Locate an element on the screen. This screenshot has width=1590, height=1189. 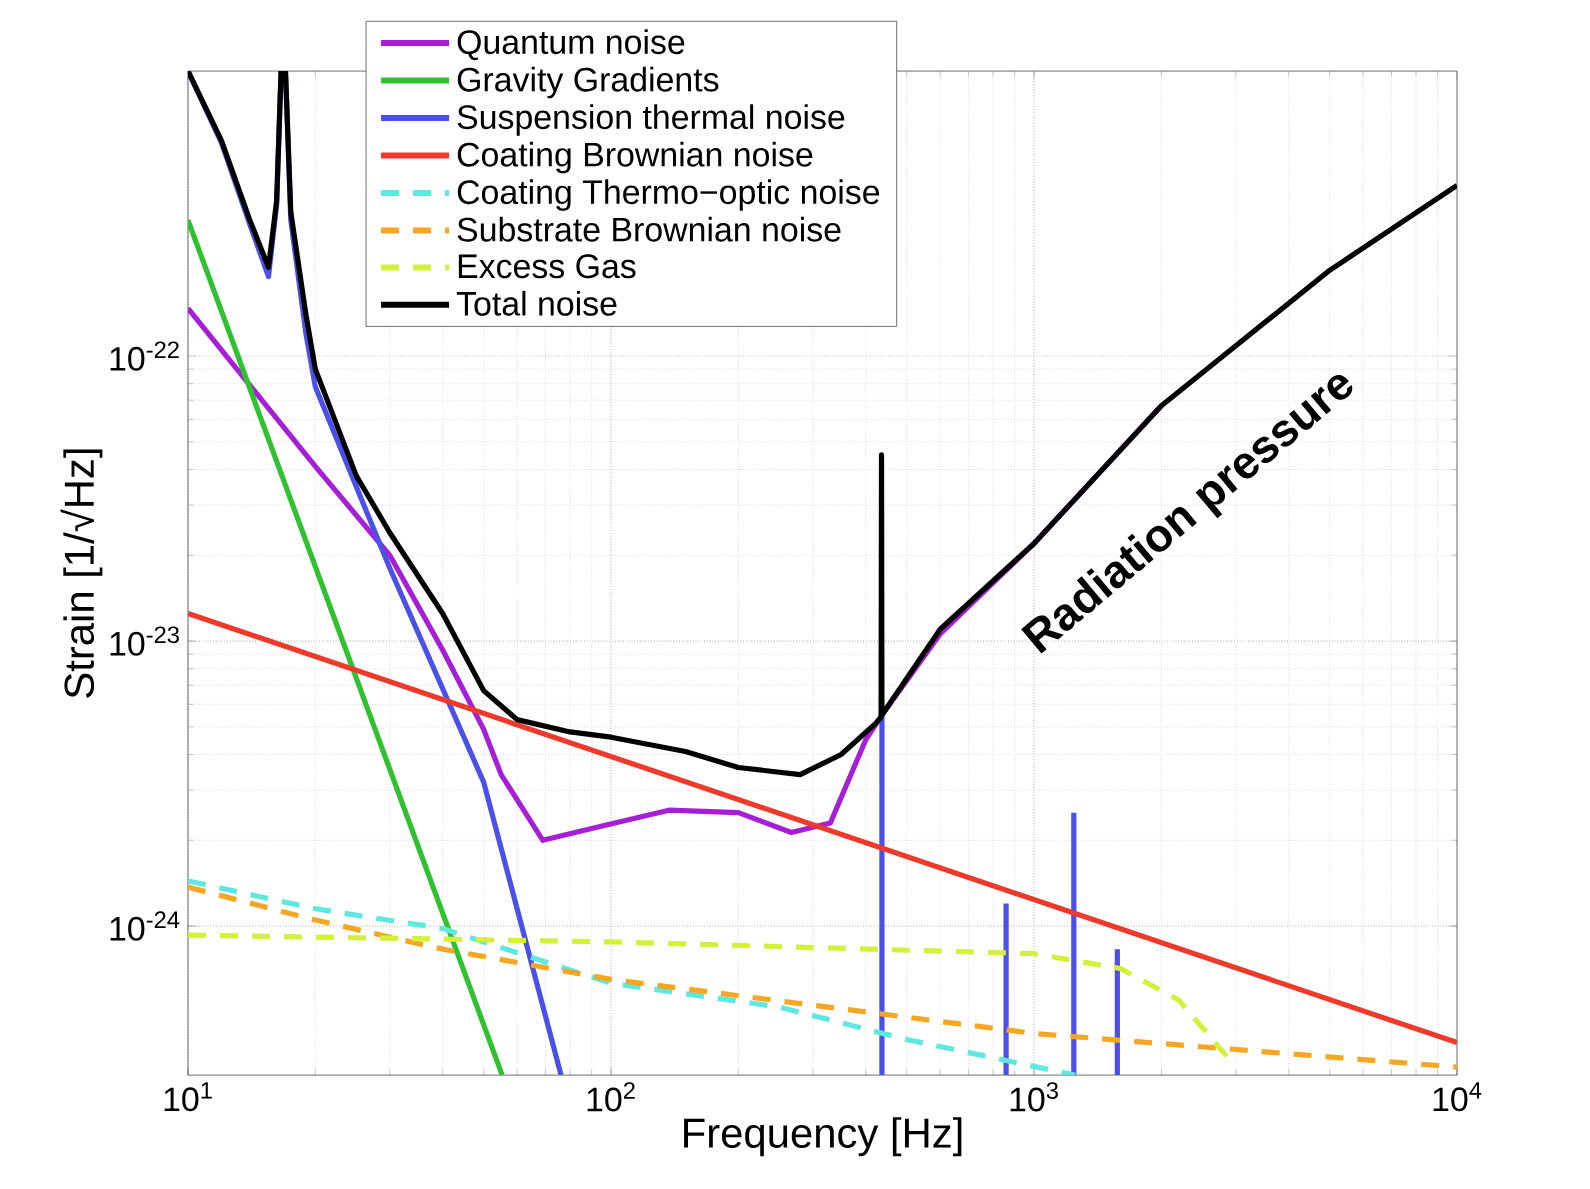
x-tick-label: 10$^{1}$ is located at coordinates (188, 1097).